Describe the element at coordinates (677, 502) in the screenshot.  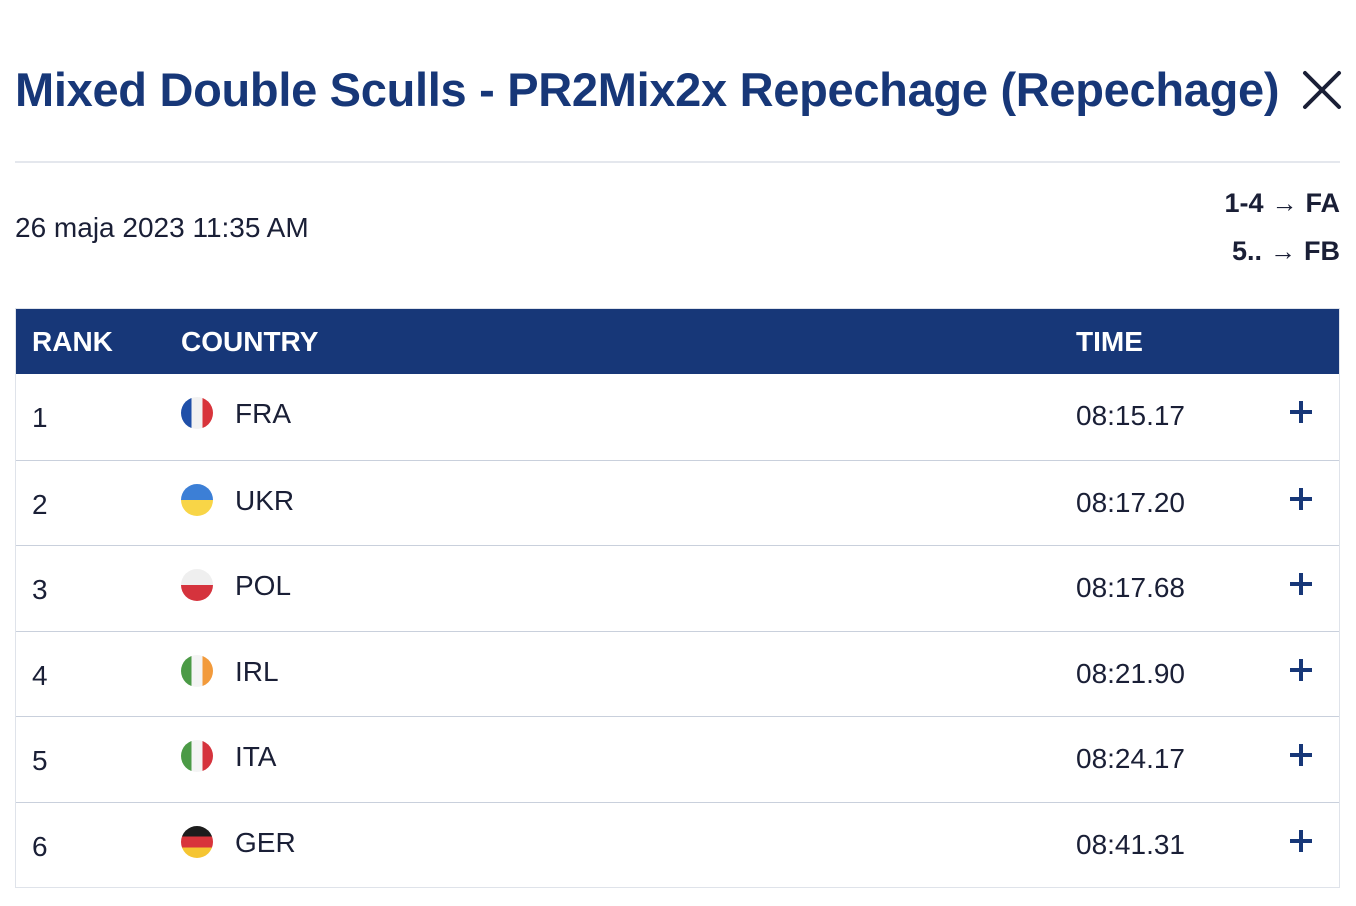
I see `table-row: 2 UKR 08:17.20` at that location.